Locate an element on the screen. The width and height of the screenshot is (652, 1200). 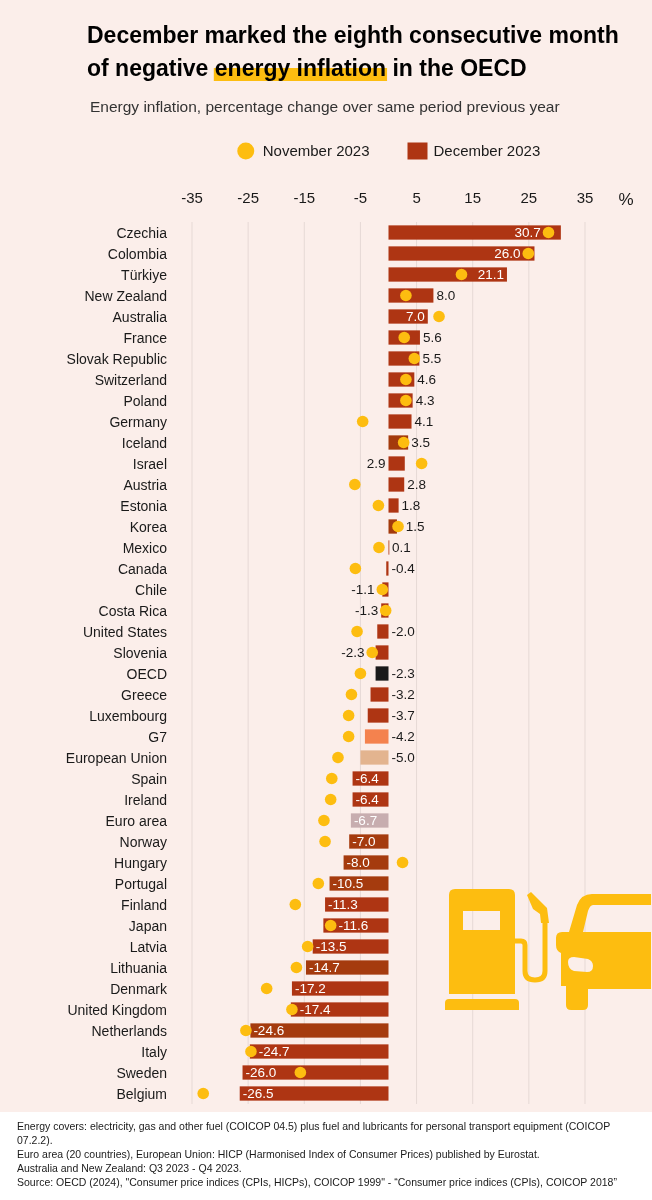
y-tick-label: Luxembourg is located at coordinates (128, 715).